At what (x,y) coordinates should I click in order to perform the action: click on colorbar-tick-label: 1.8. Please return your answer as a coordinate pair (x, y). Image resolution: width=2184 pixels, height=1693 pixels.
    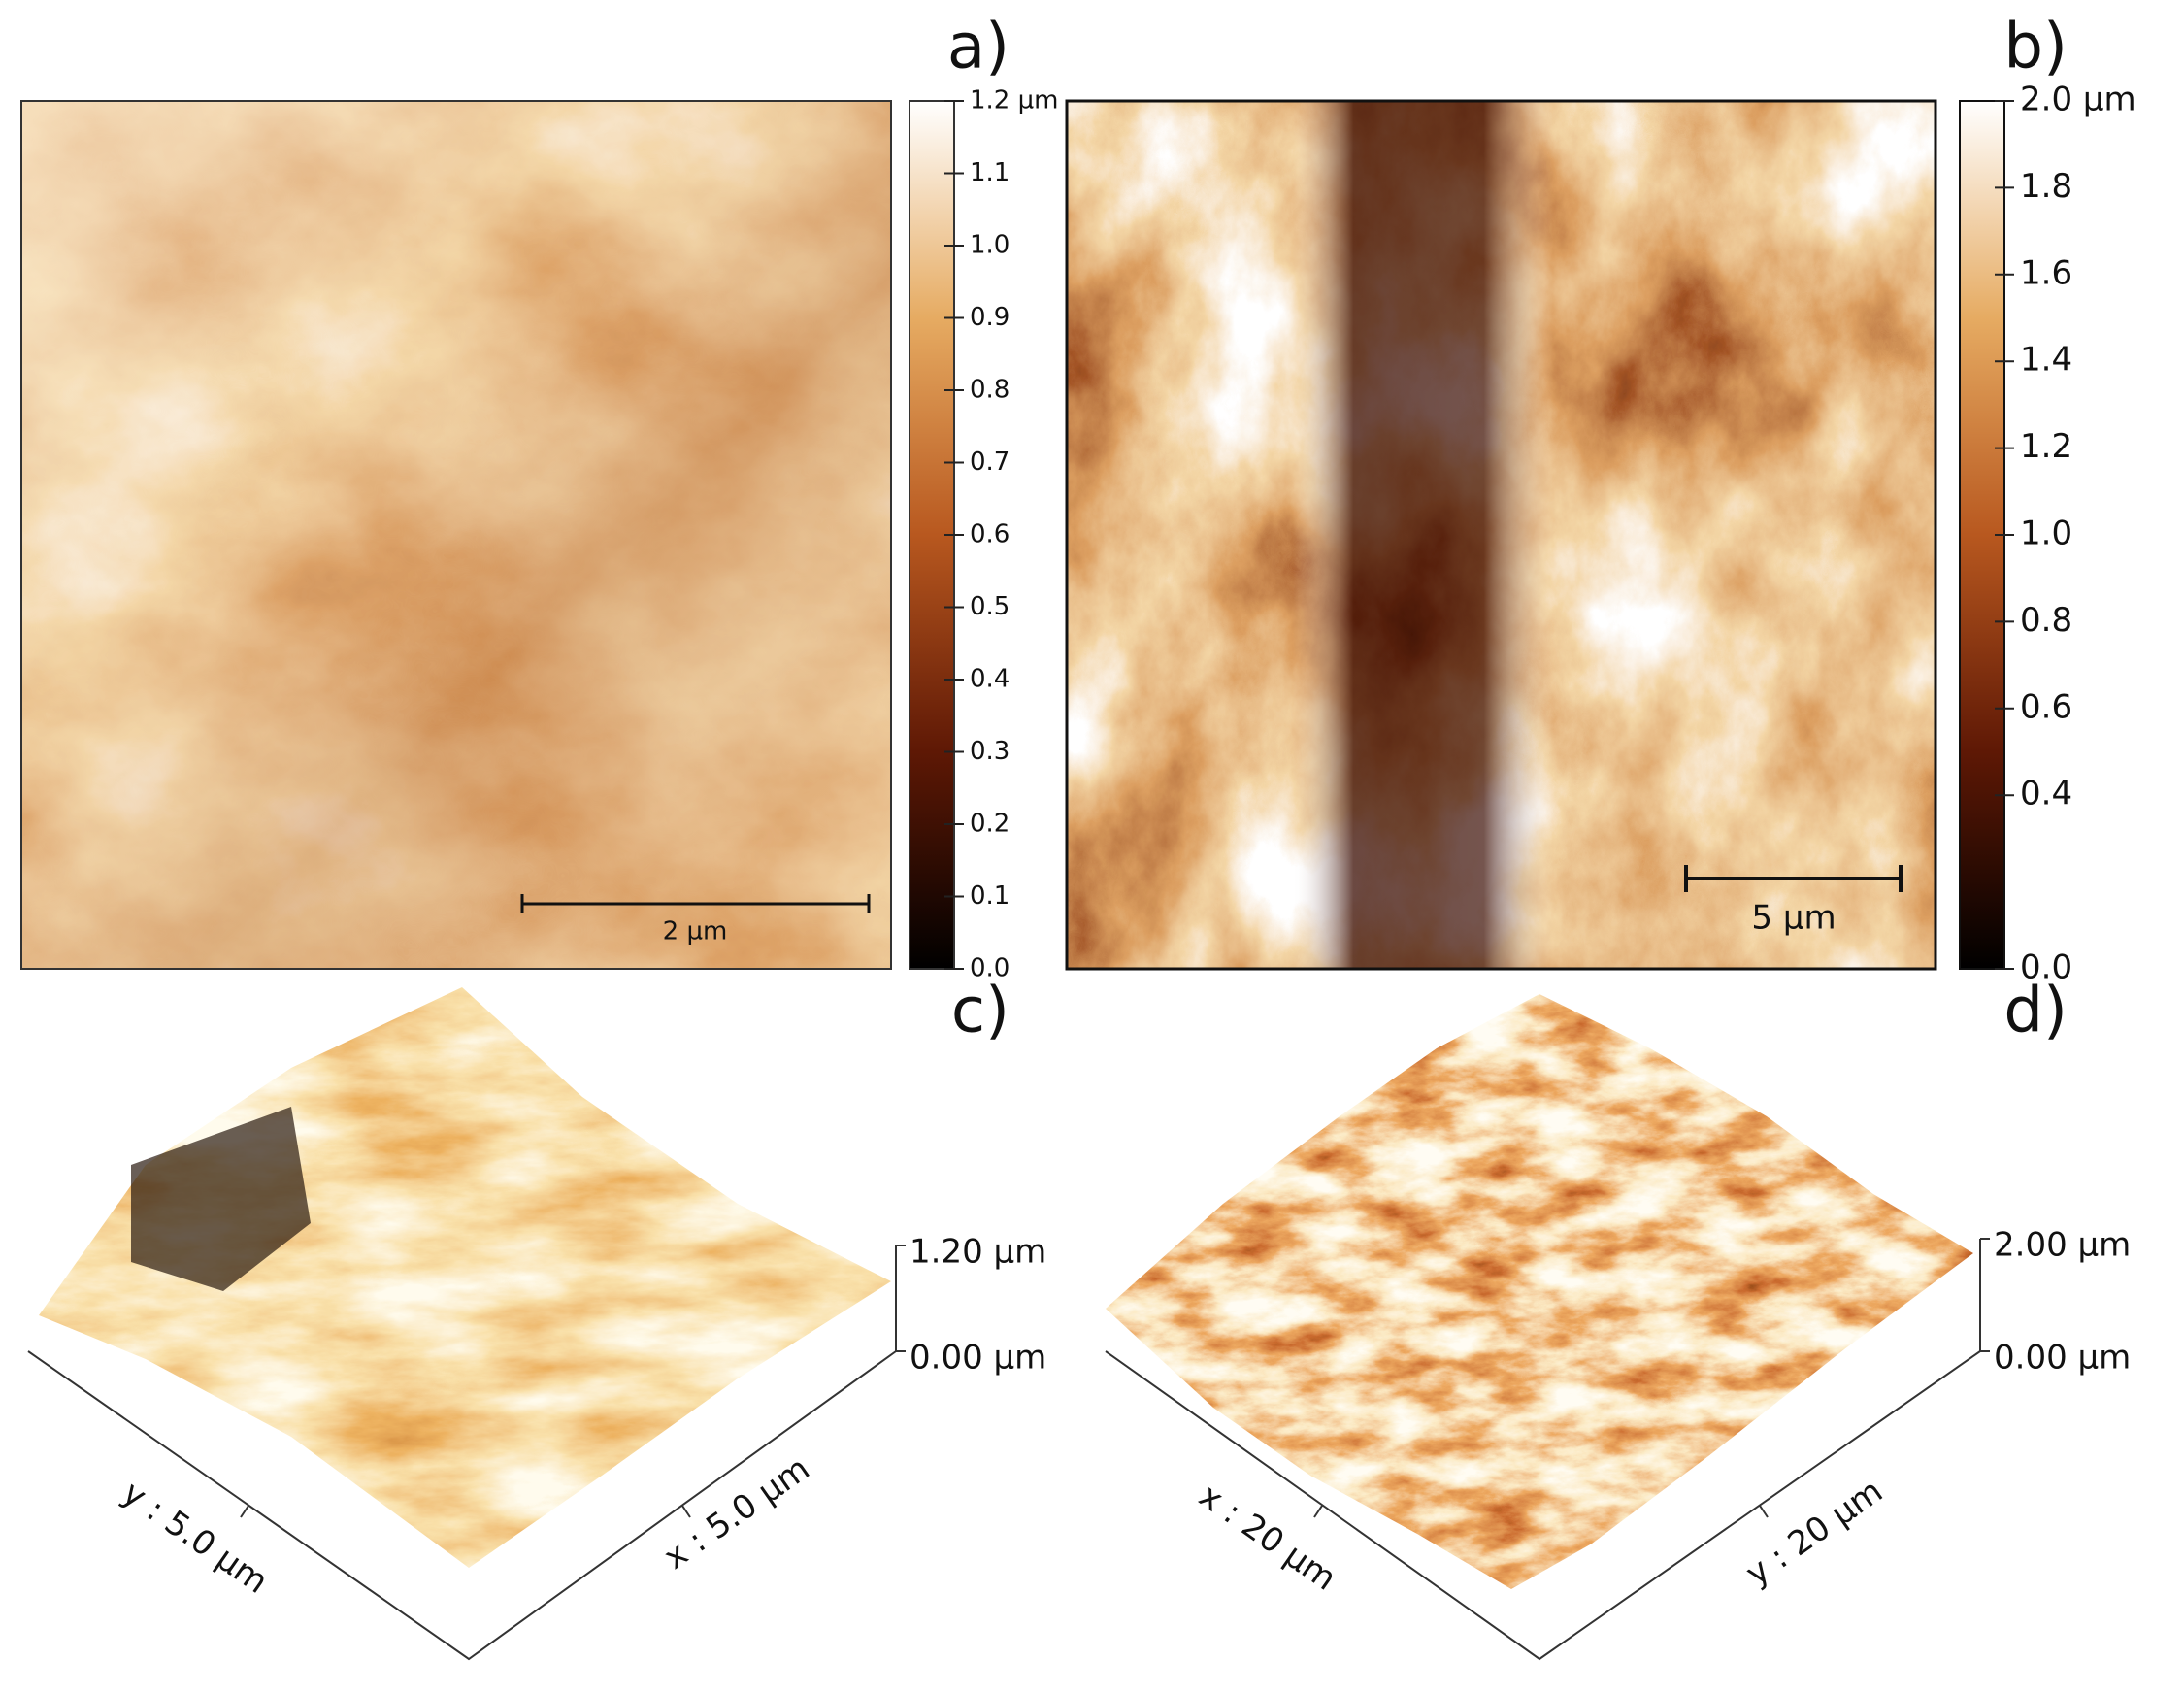
    Looking at the image, I should click on (2046, 186).